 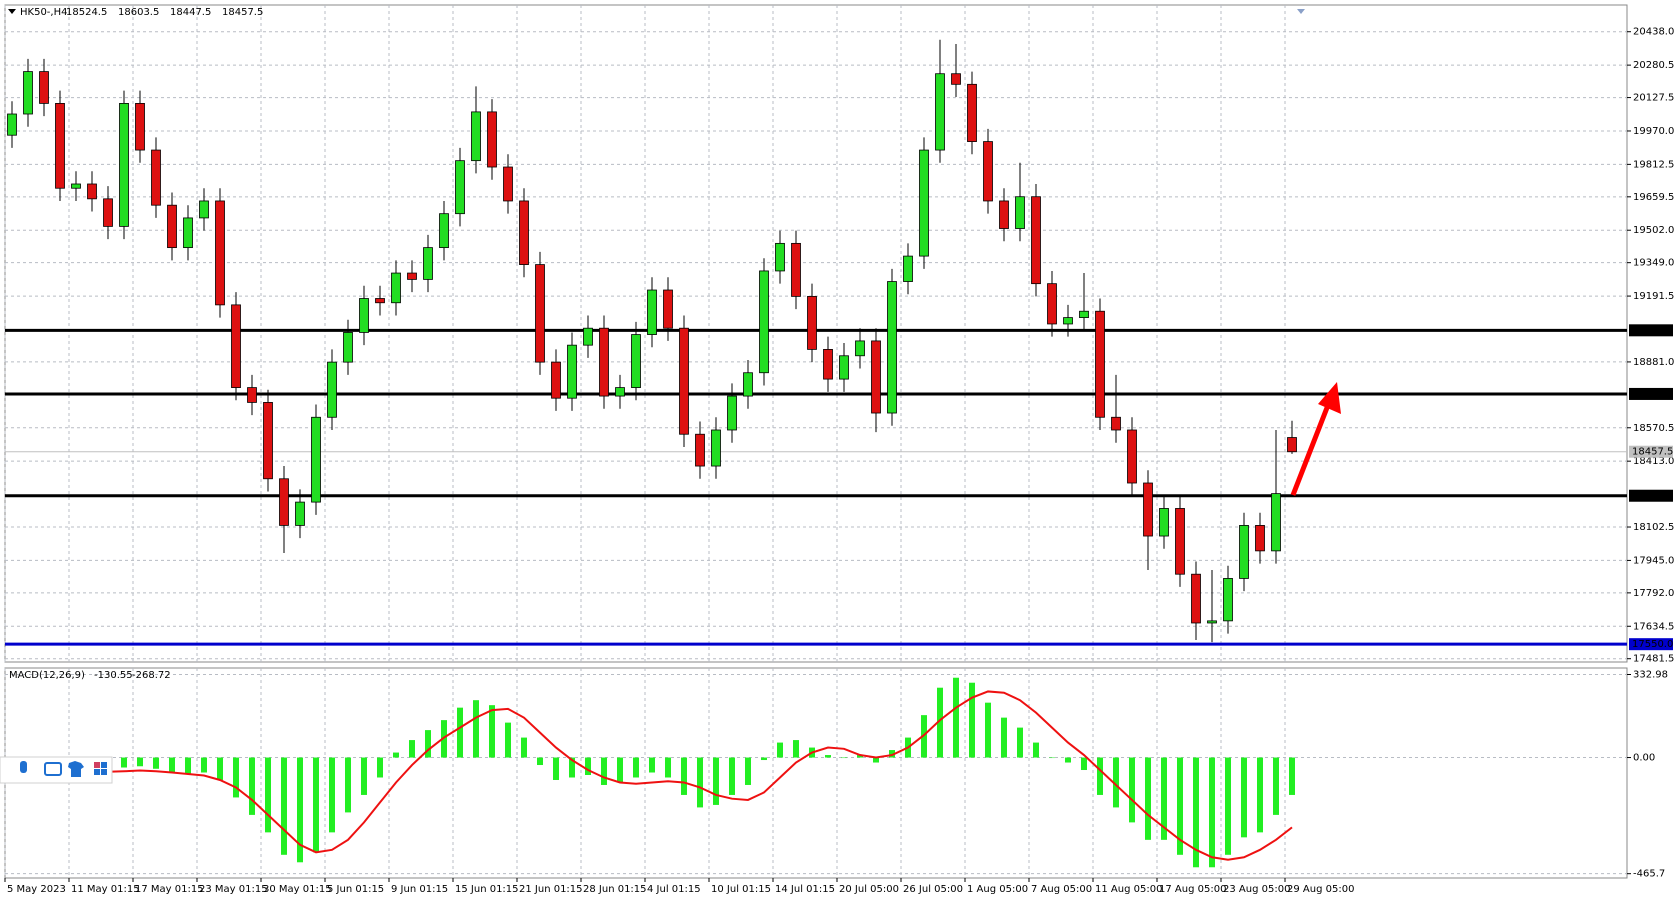 What do you see at coordinates (1061, 889) in the screenshot?
I see `x-tick-label: 7 Aug 05:00` at bounding box center [1061, 889].